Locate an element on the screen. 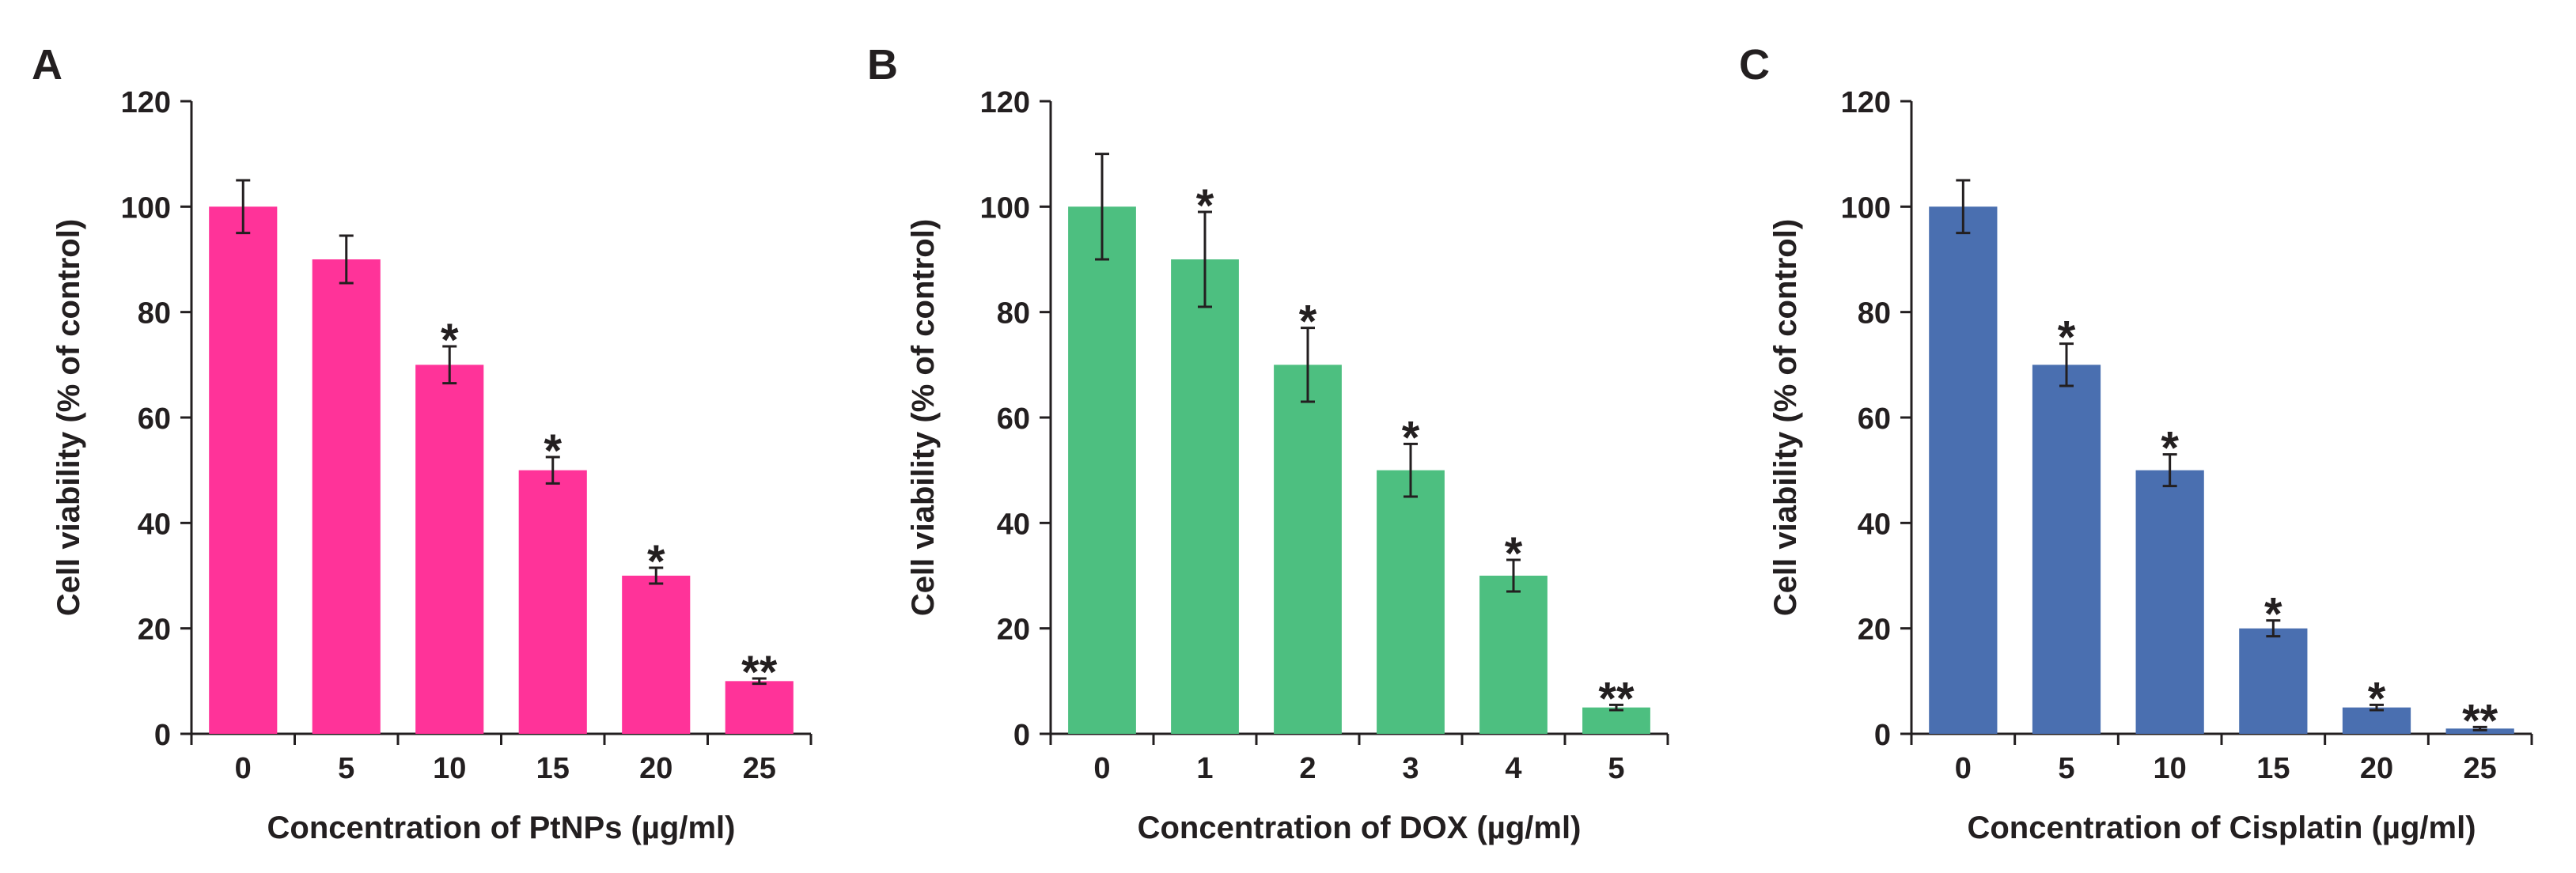 The height and width of the screenshot is (873, 2576). x-tick-label: 2 is located at coordinates (1307, 768).